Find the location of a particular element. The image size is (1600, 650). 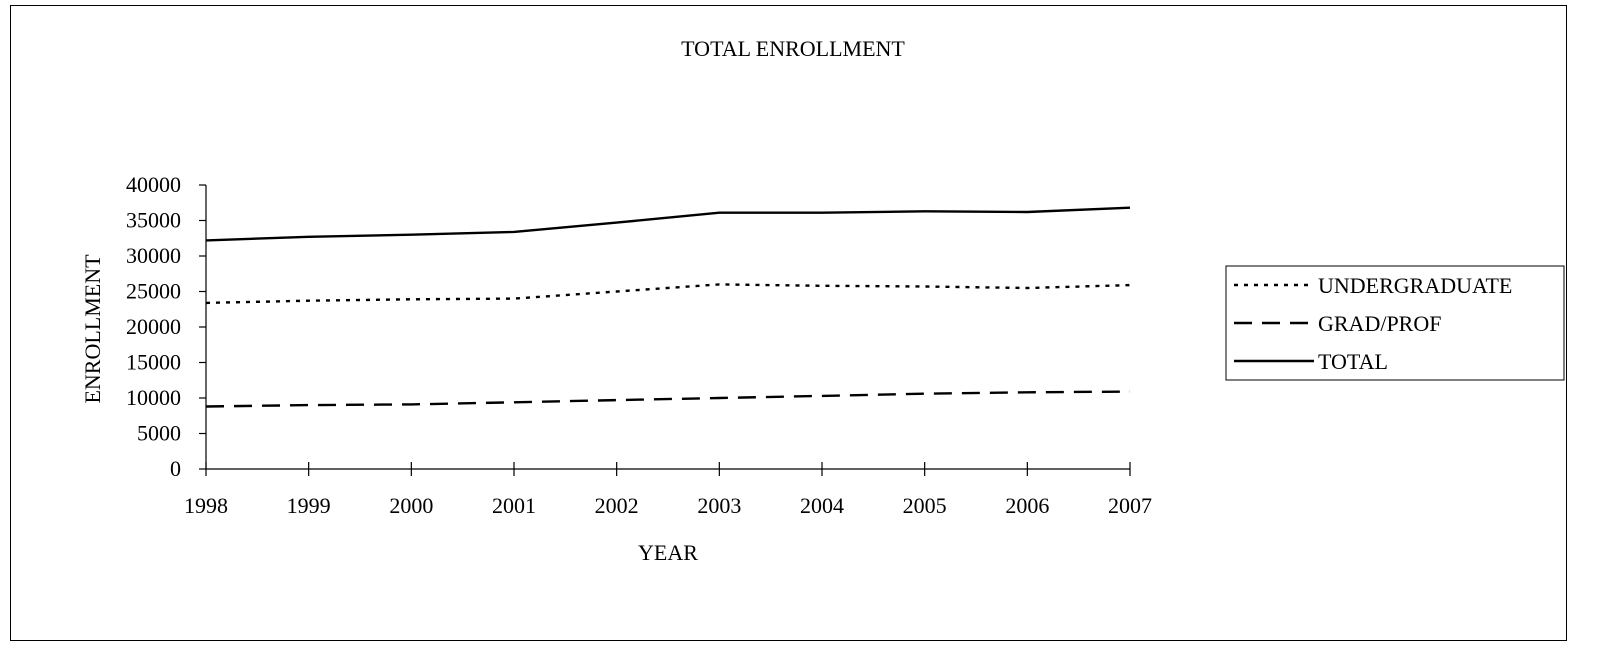

series-line-total is located at coordinates (668, 224).